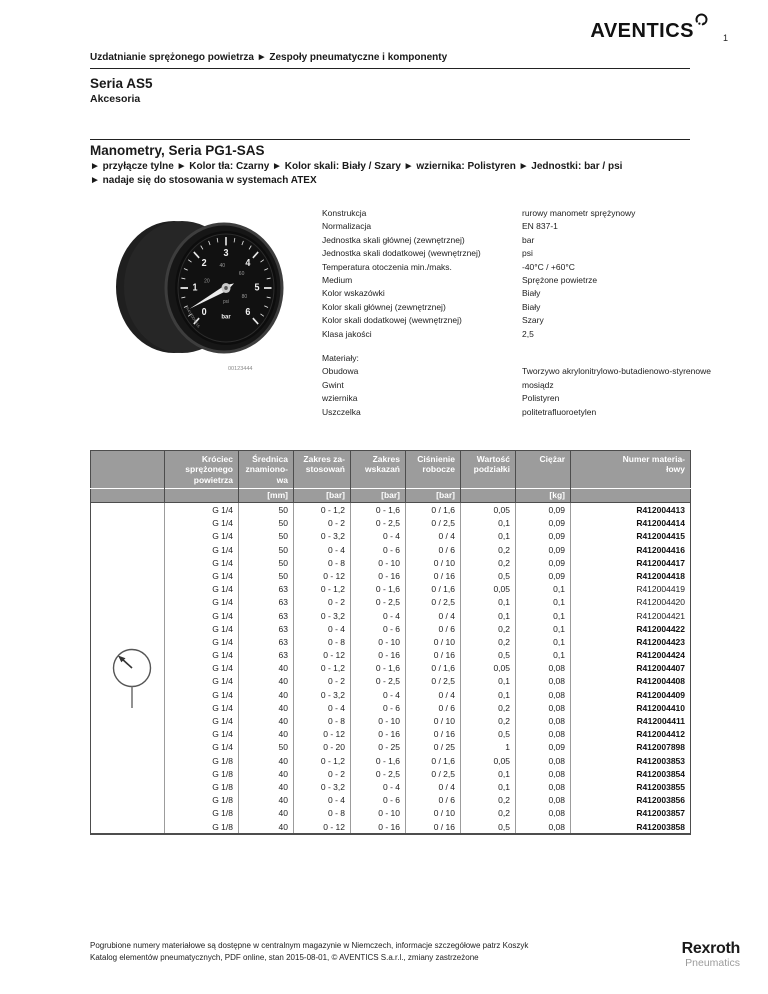 The height and width of the screenshot is (994, 768). I want to click on table-cell: 0 / 4, so click(433, 615).